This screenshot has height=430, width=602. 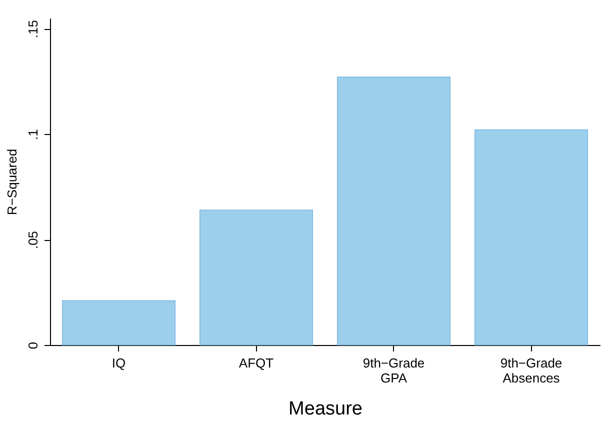 I want to click on x-axis-title: Measure, so click(x=325, y=409).